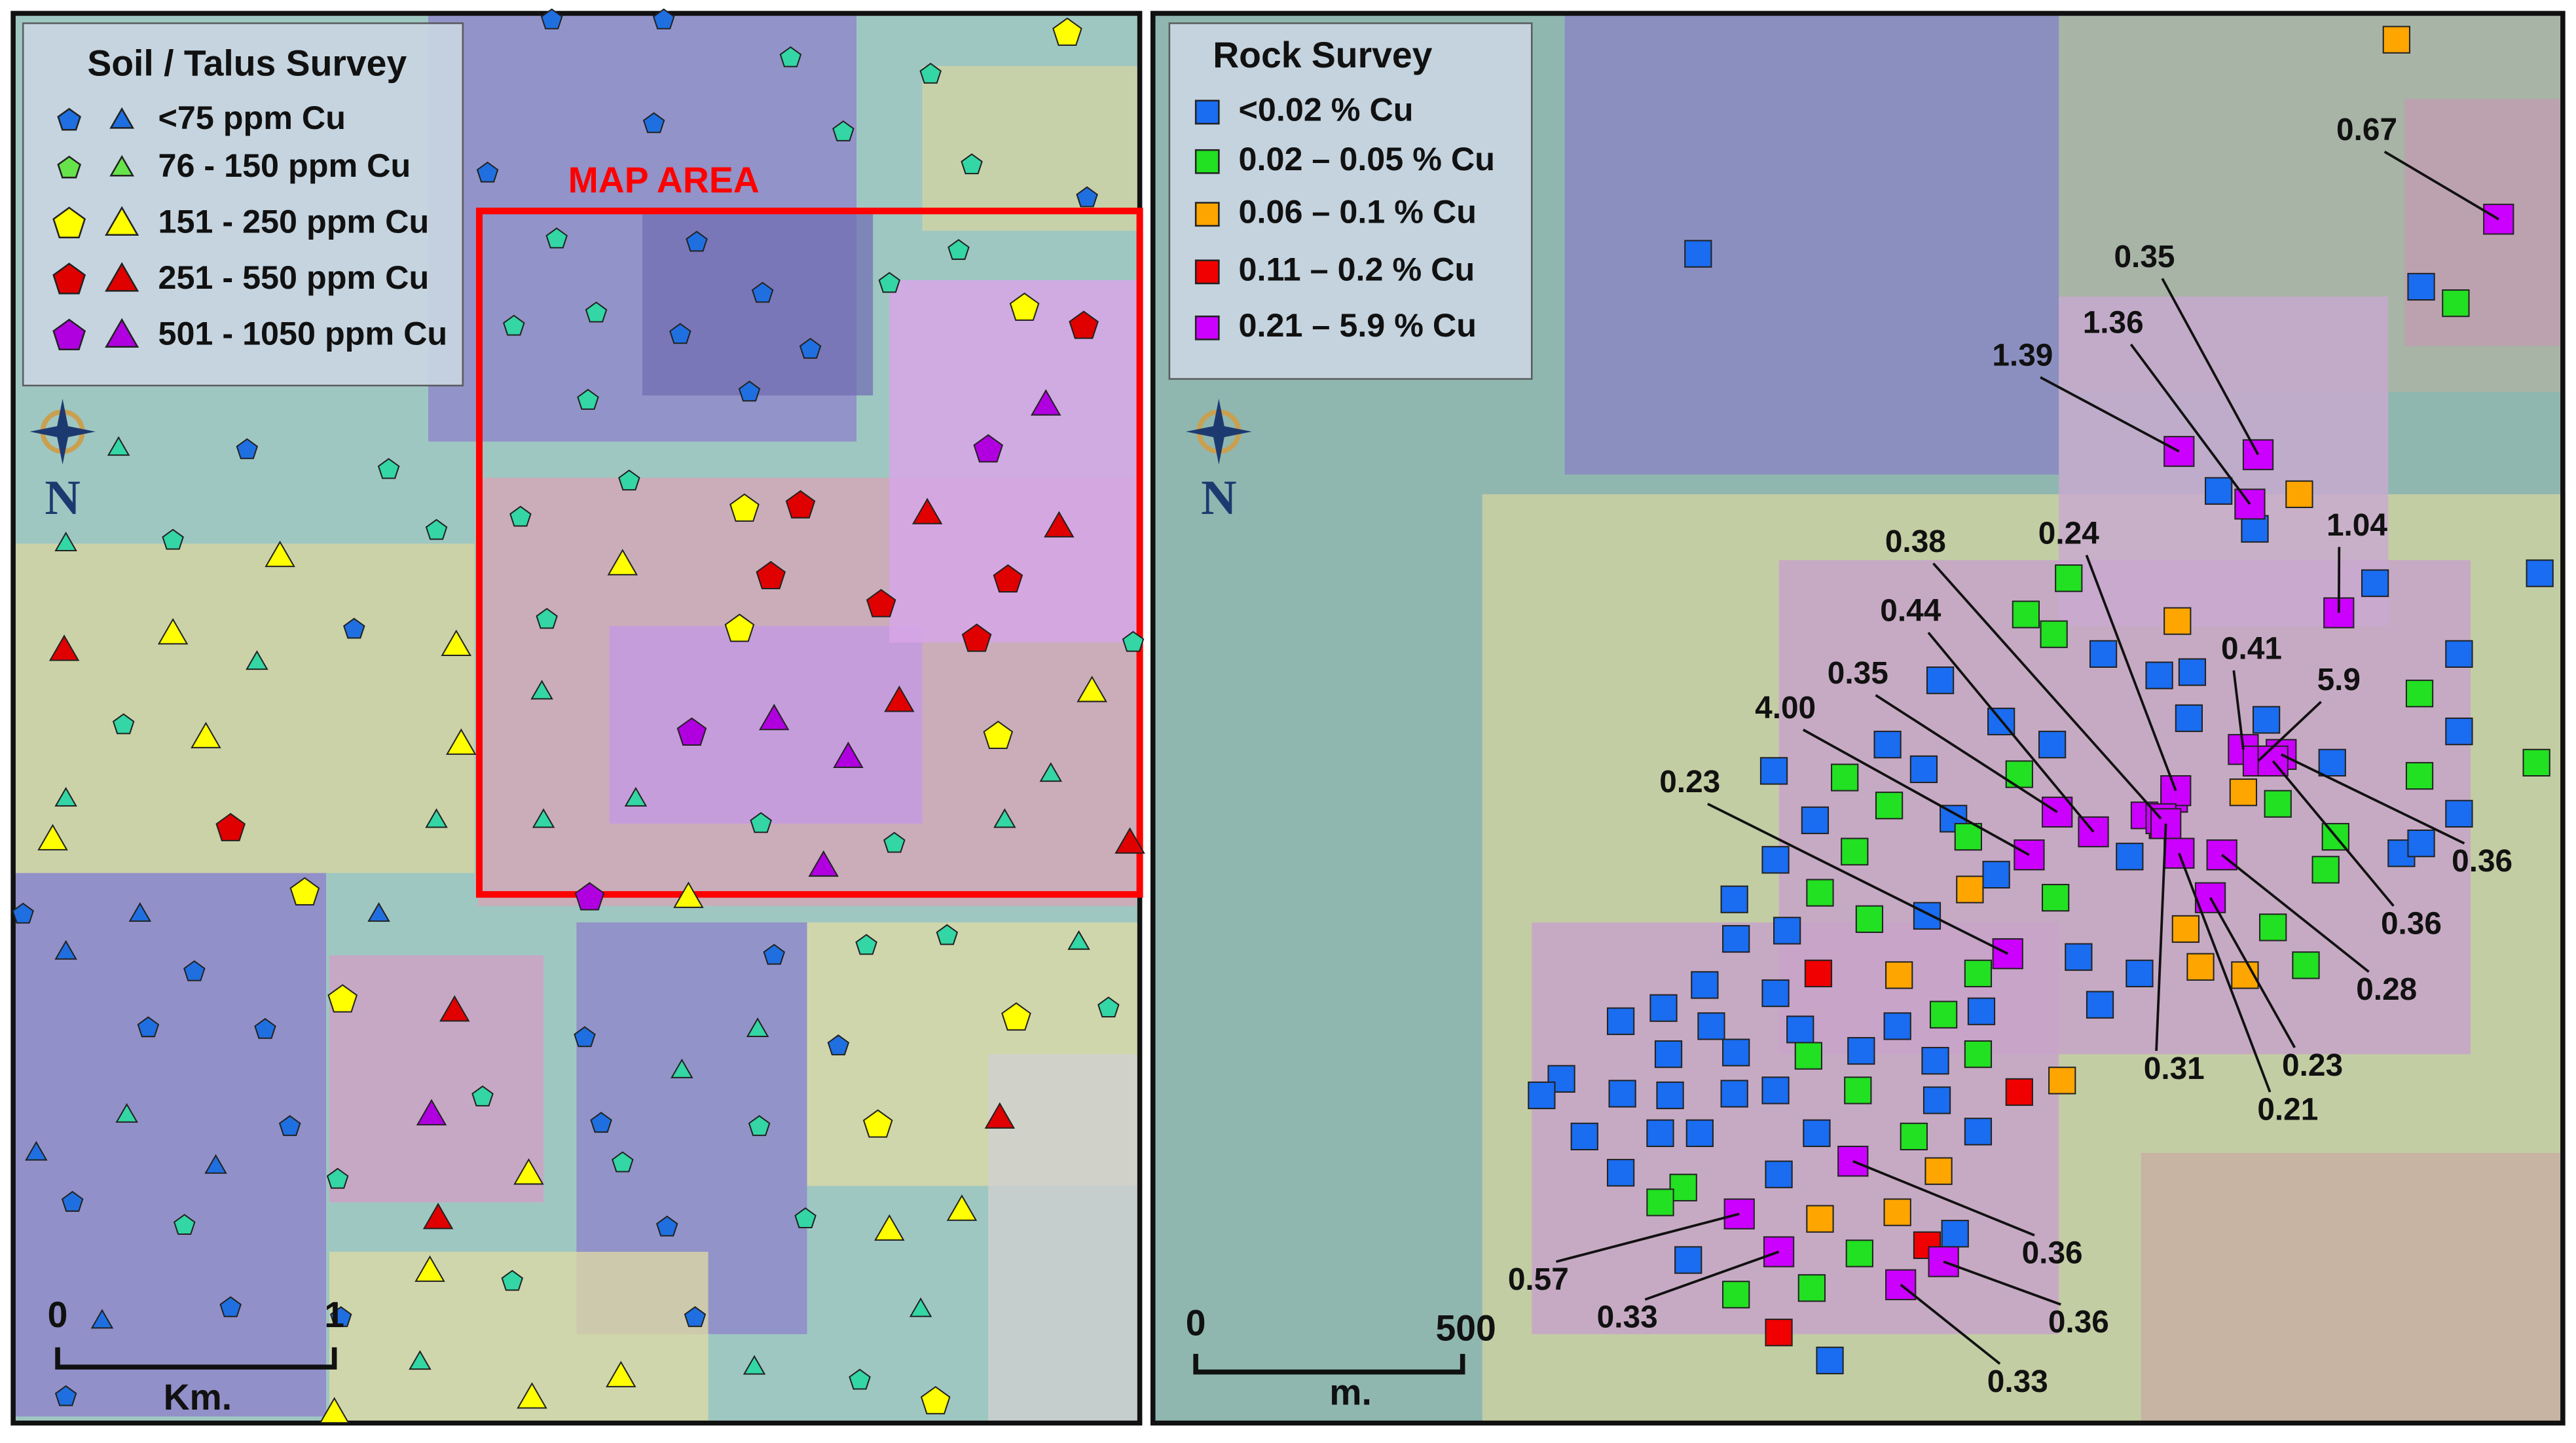  I want to click on legend-label: 0.11 – 0.2 % Cu, so click(1357, 269).